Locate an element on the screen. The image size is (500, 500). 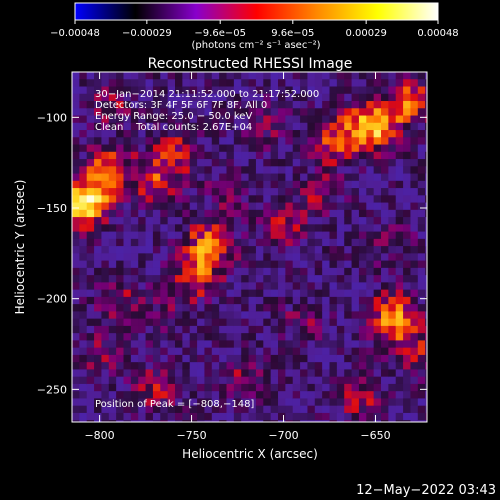
x-tick-label: −800 is located at coordinates (99, 435).